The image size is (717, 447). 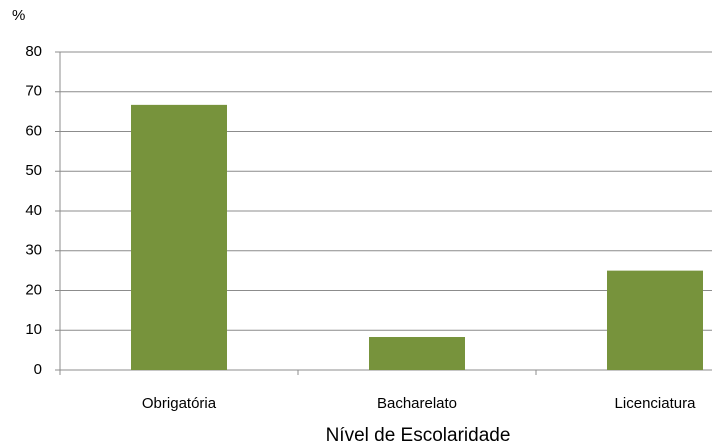 What do you see at coordinates (18, 15) in the screenshot?
I see `y-axis-label: %` at bounding box center [18, 15].